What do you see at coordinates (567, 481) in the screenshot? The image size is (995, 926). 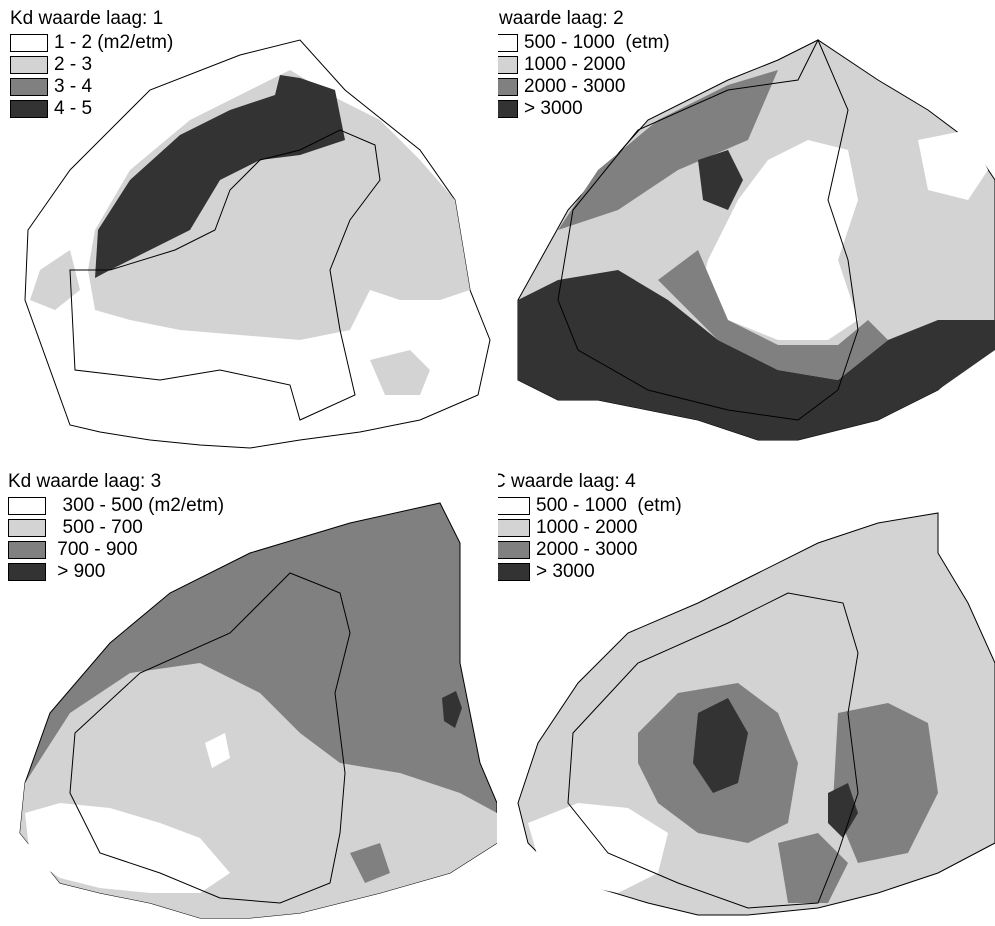 I see `legend-title: C waarde laag: 4` at bounding box center [567, 481].